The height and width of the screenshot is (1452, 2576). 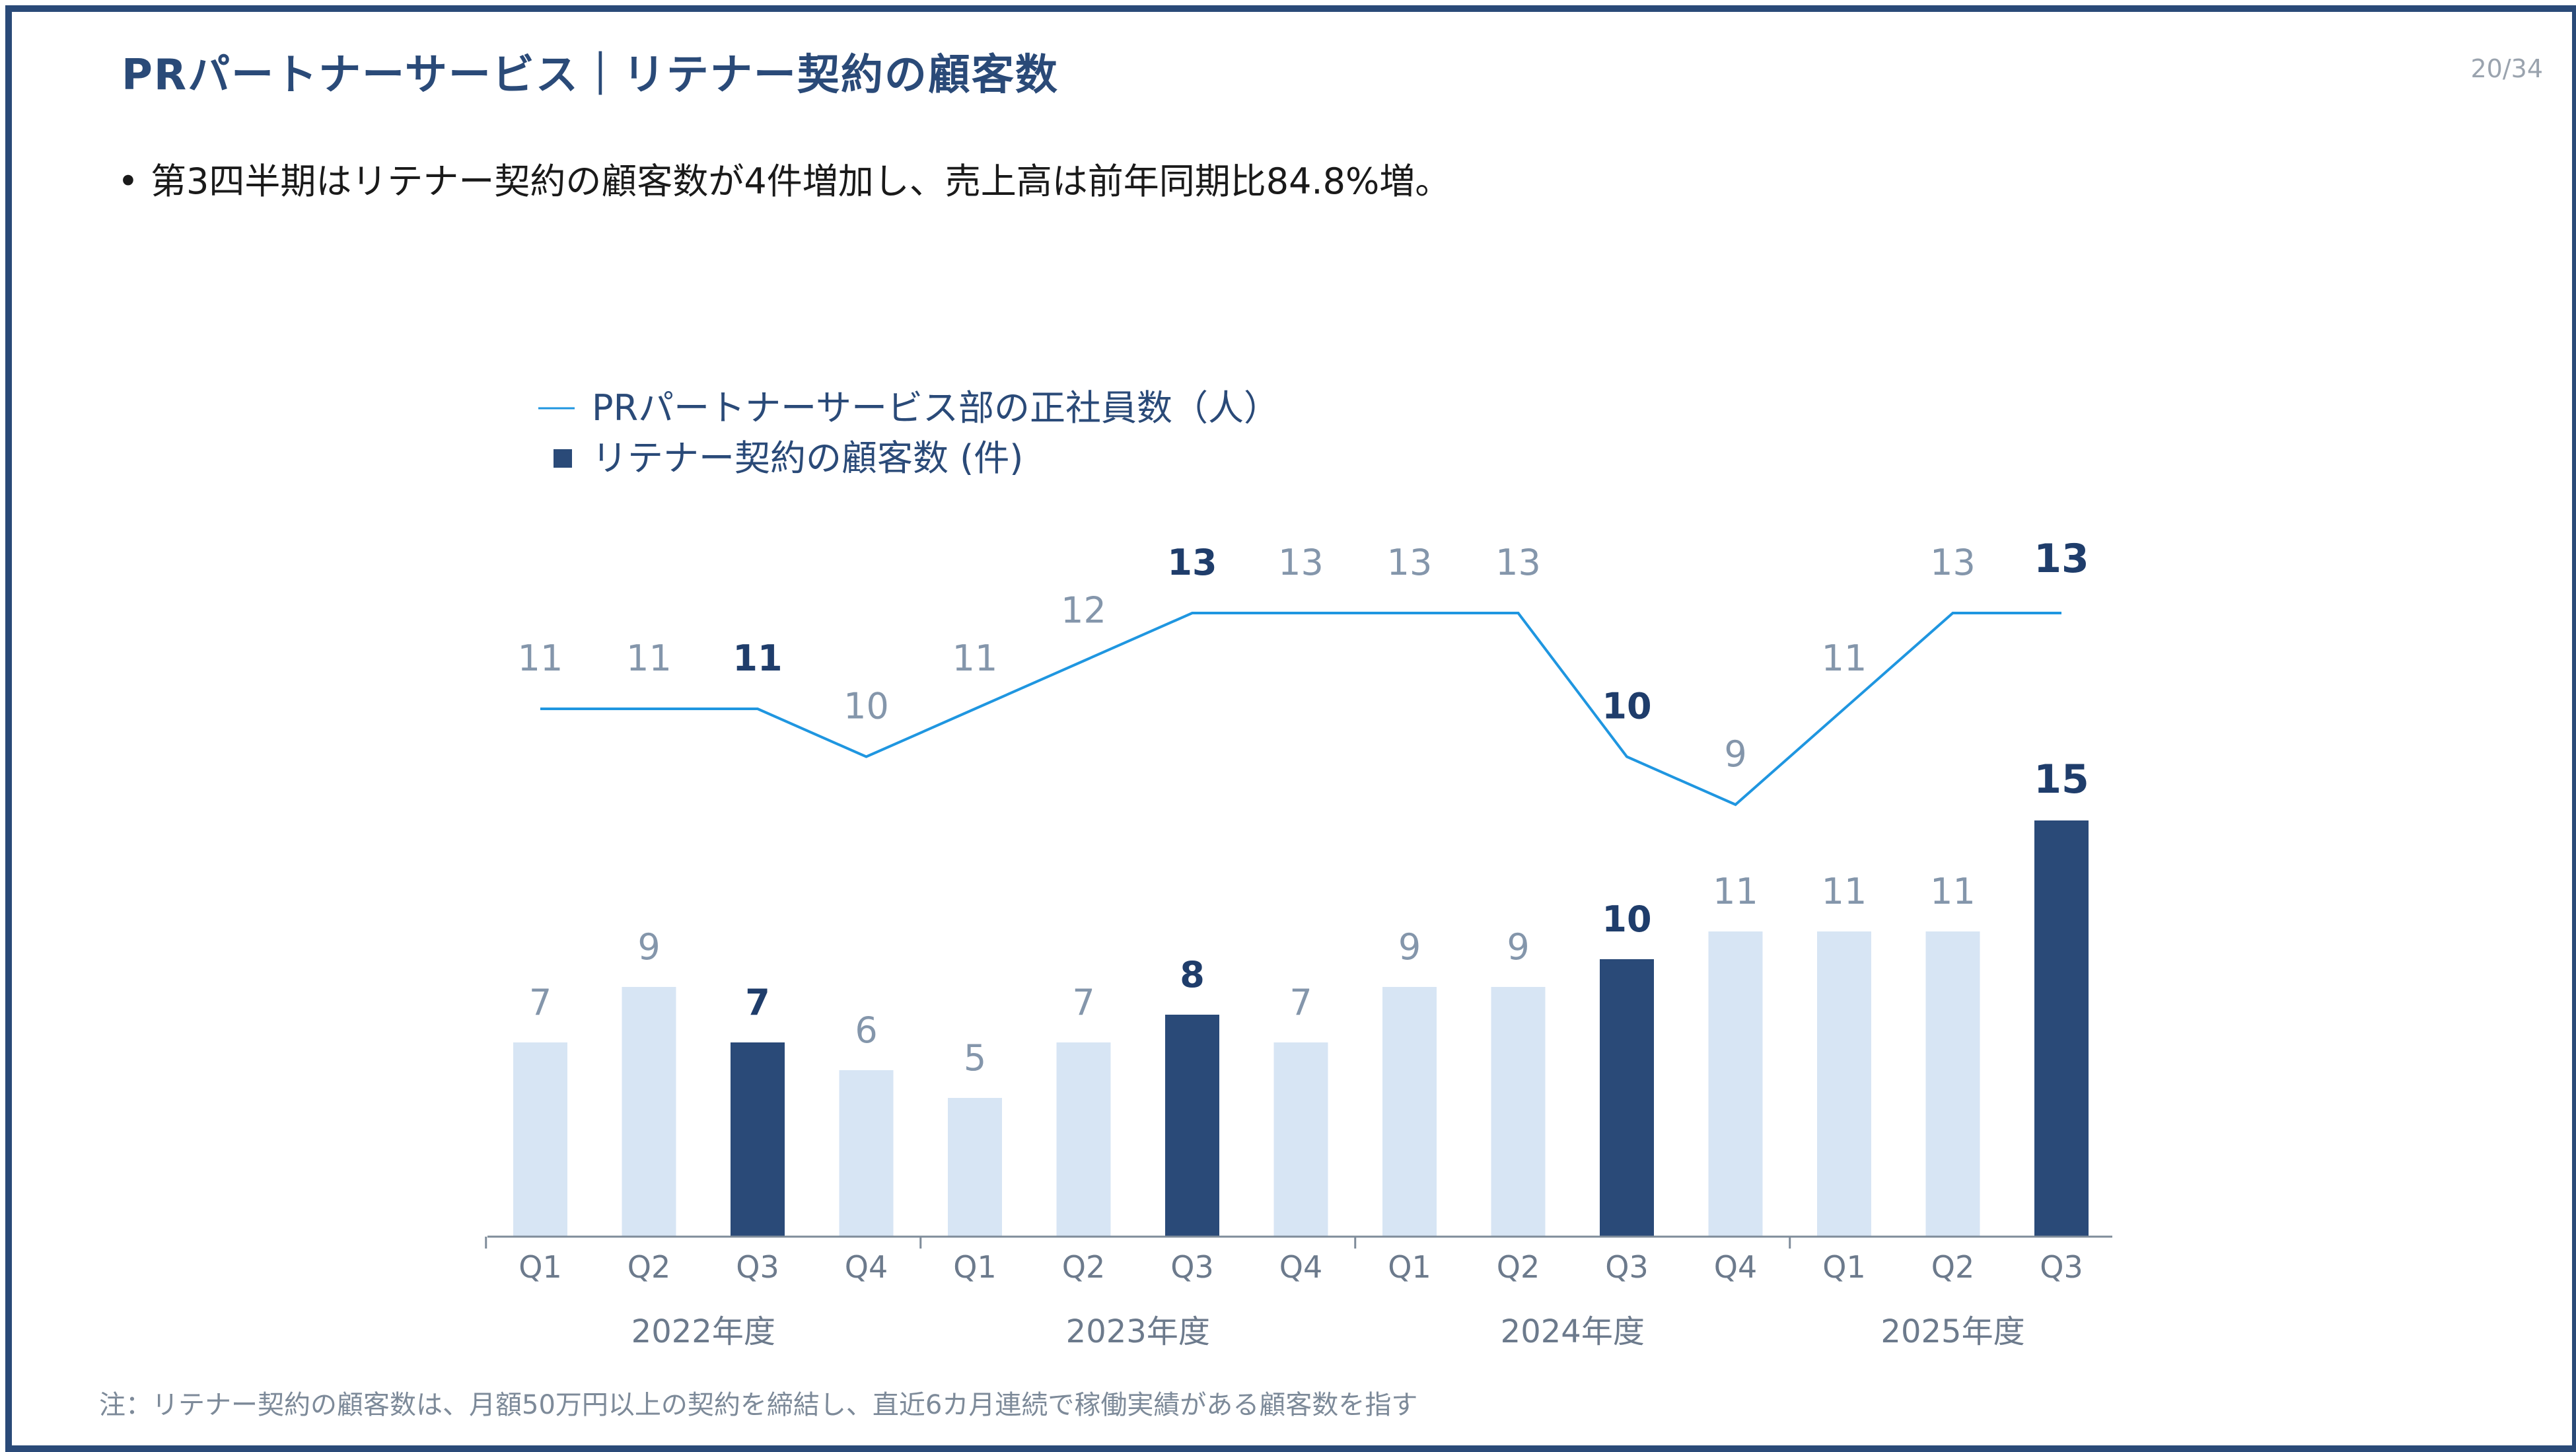 What do you see at coordinates (563, 458) in the screenshot?
I see `legend-bar-swatch` at bounding box center [563, 458].